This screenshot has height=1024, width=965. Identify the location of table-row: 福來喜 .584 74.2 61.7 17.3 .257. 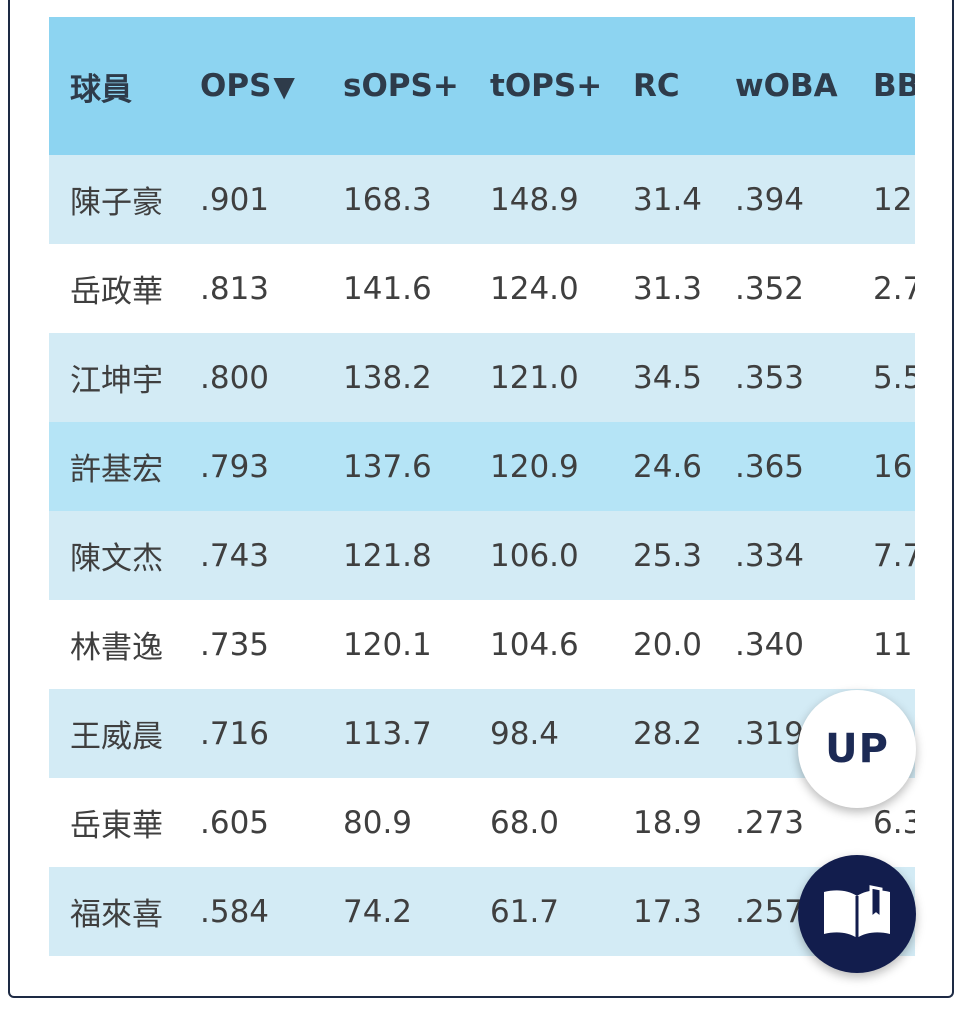
(482, 911).